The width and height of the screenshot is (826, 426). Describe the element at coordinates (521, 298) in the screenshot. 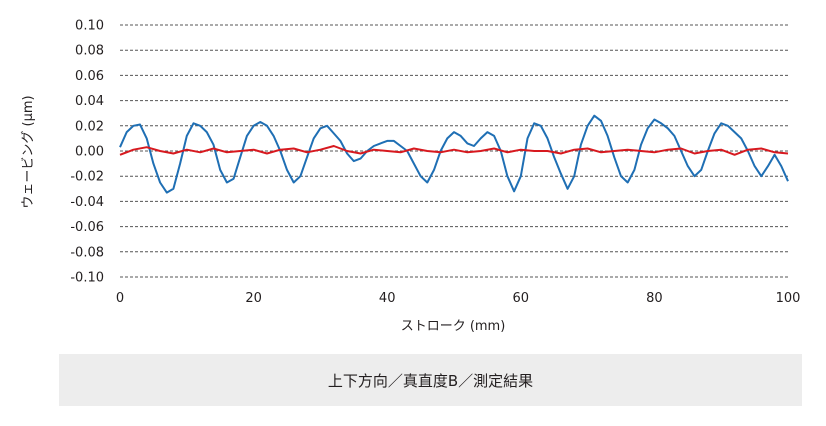

I see `x-tick-label: 60` at that location.